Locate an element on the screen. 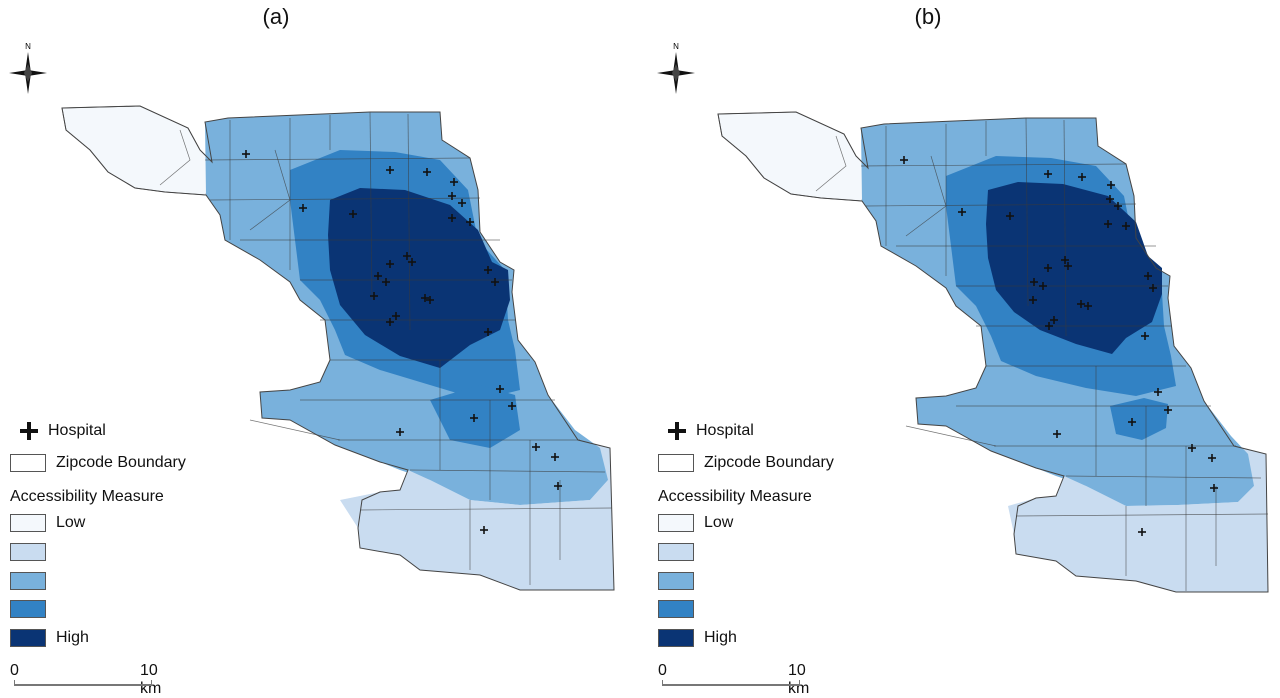 The width and height of the screenshot is (1280, 698). legend-class: High is located at coordinates (697, 638).